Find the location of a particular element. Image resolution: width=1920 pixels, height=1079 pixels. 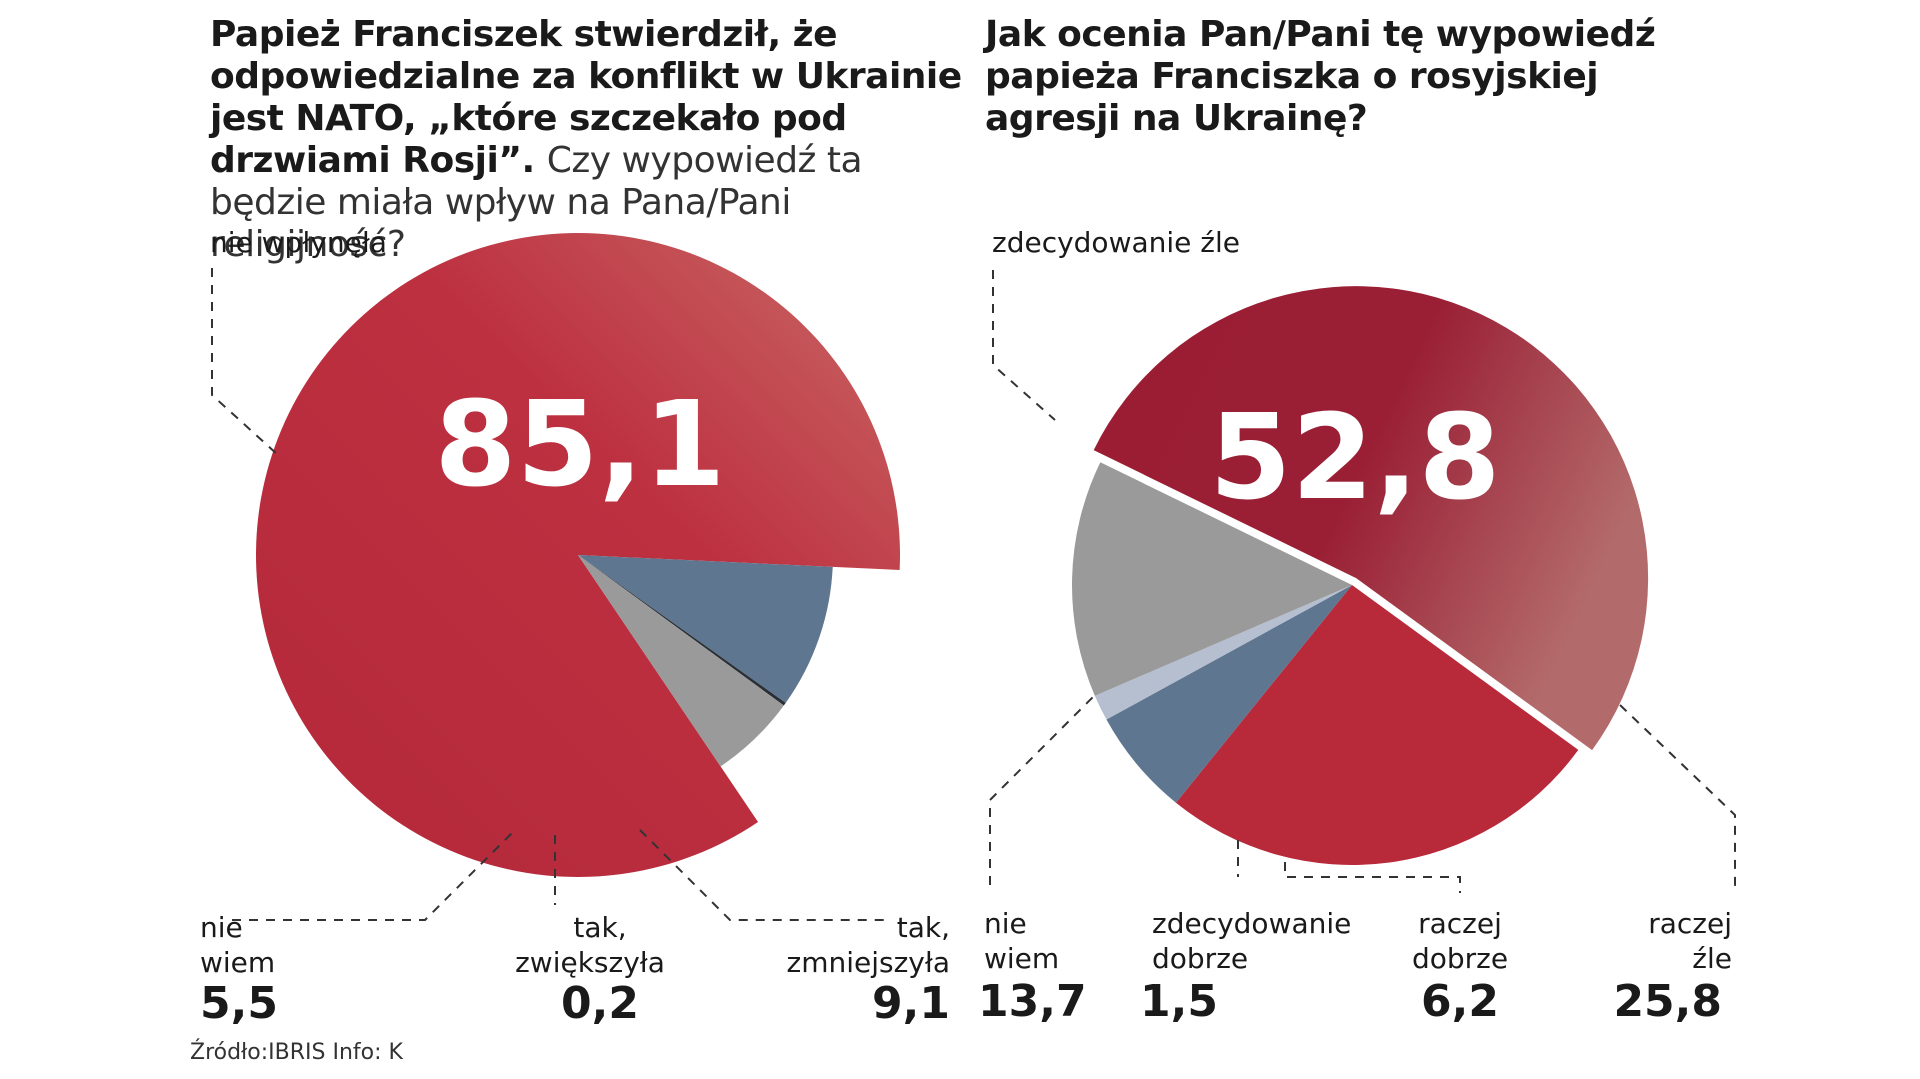

leader-zmniejszyla is located at coordinates (762, 875).